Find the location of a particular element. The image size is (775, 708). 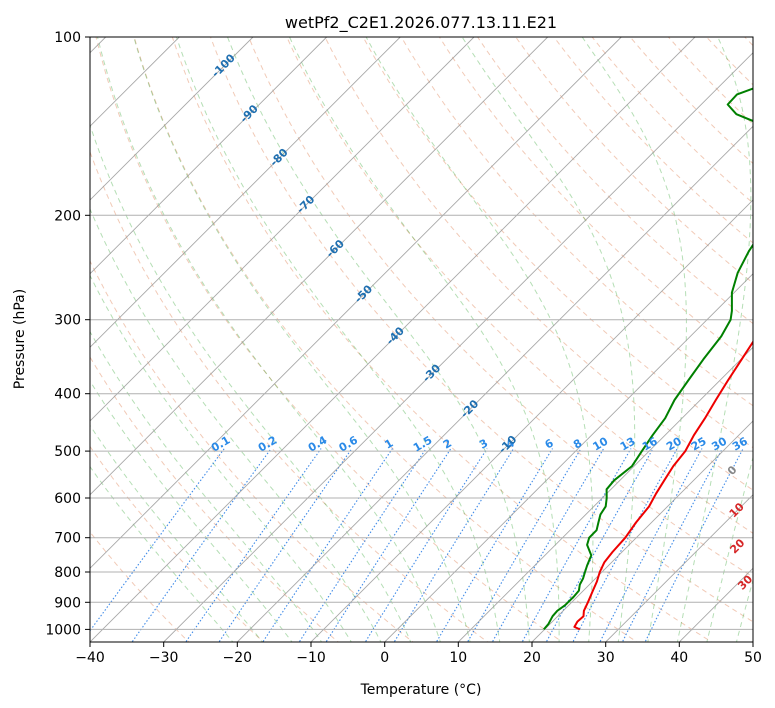

y-tick-label: 300 is located at coordinates (67, 321).